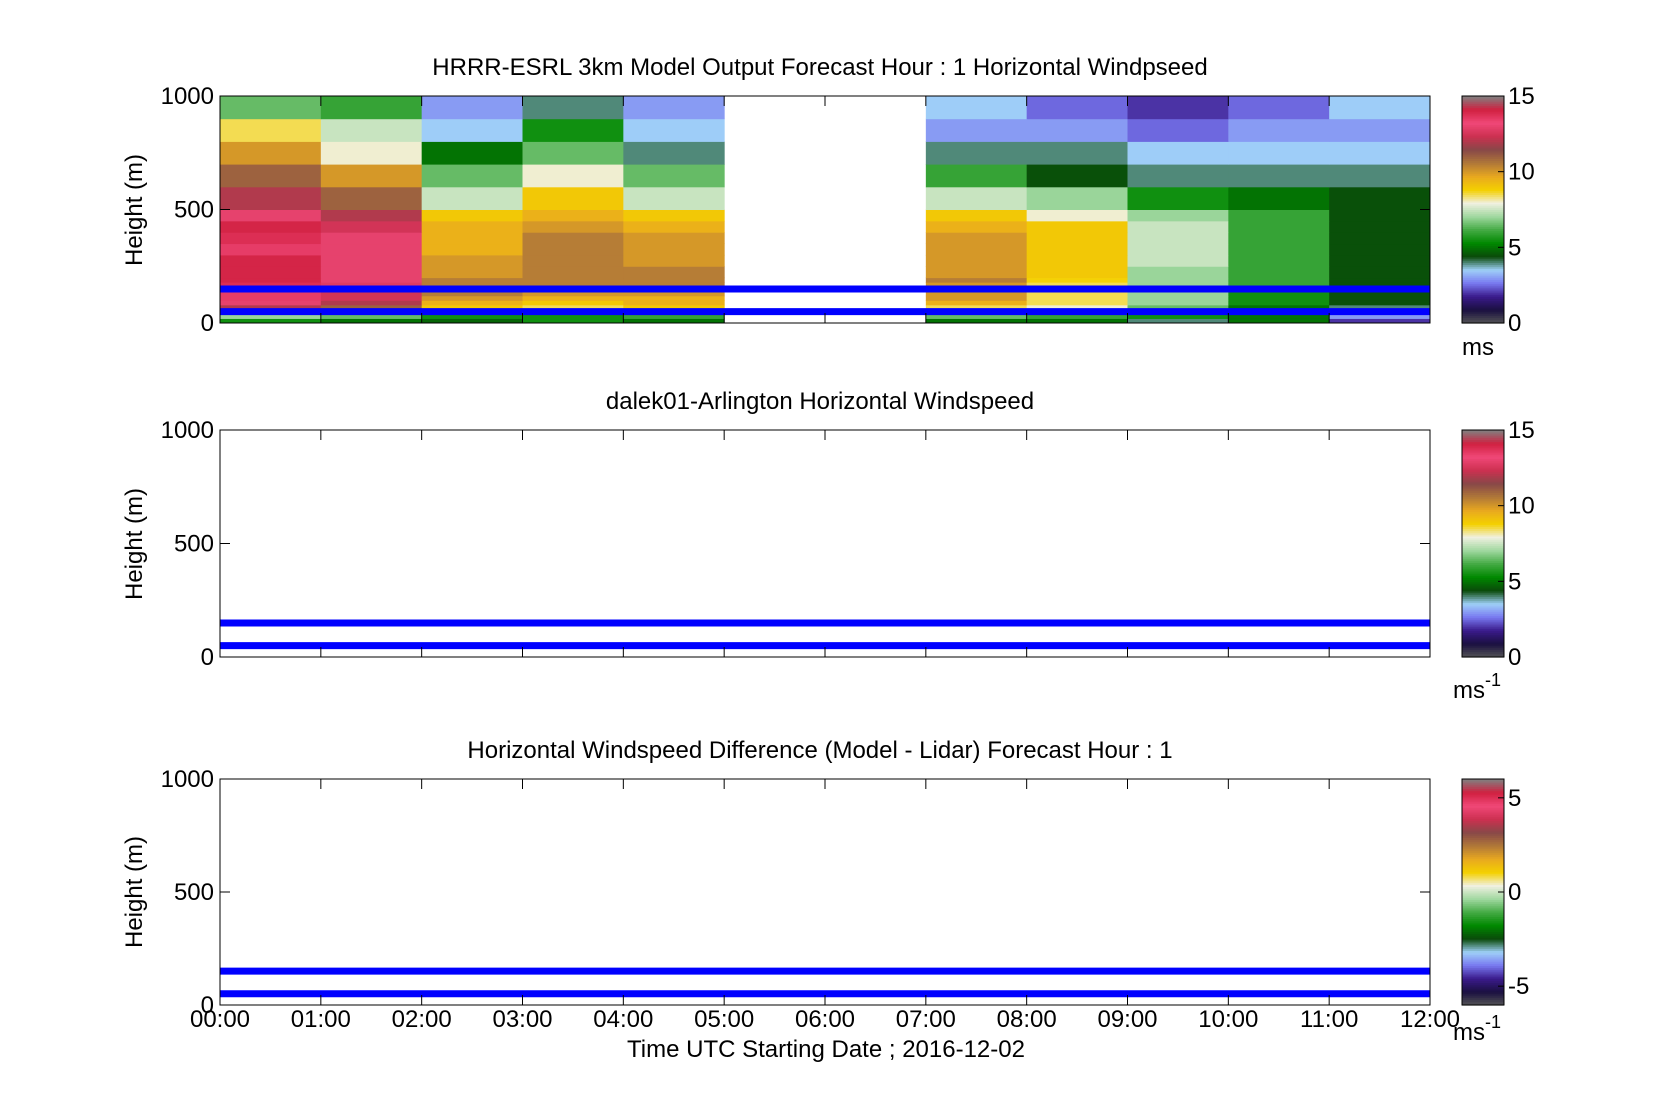  I want to click on y-tick-label: 1000, so click(187, 96).